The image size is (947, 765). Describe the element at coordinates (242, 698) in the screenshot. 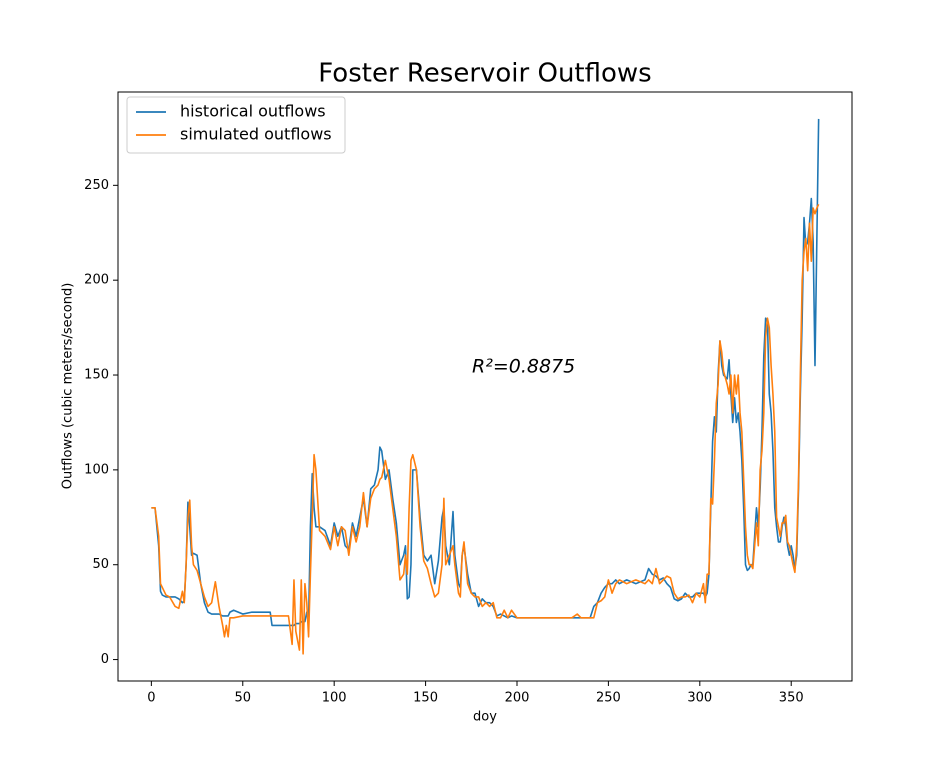

I see `x-tick-label: 50` at that location.